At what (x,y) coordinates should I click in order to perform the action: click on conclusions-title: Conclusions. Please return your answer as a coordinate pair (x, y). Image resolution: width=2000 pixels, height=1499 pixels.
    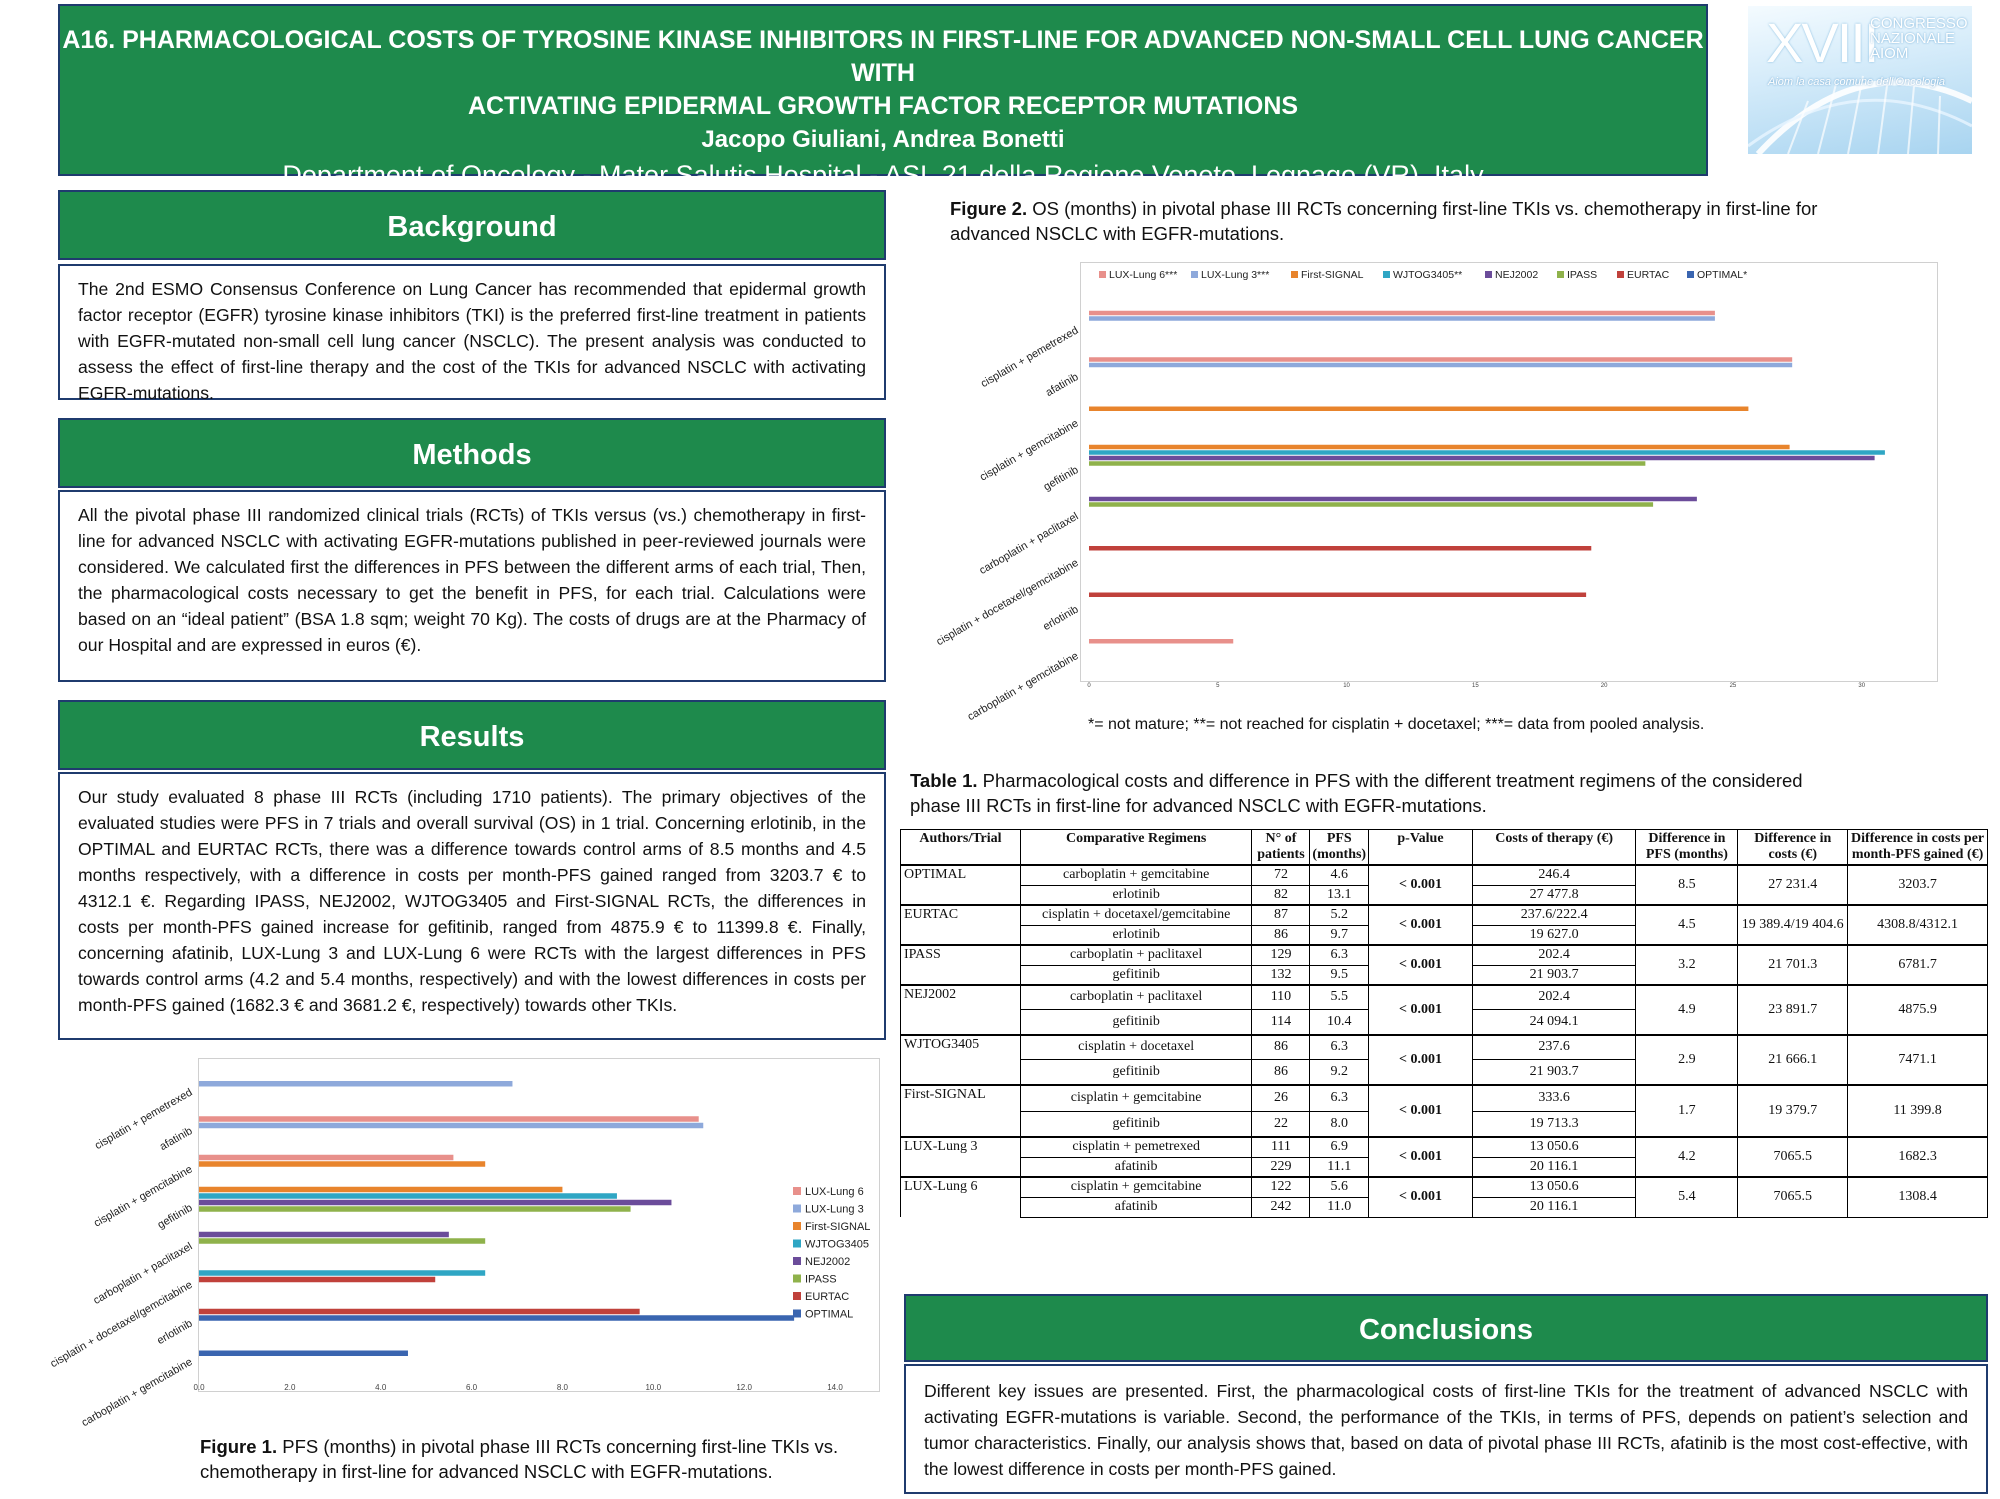
    Looking at the image, I should click on (1446, 1328).